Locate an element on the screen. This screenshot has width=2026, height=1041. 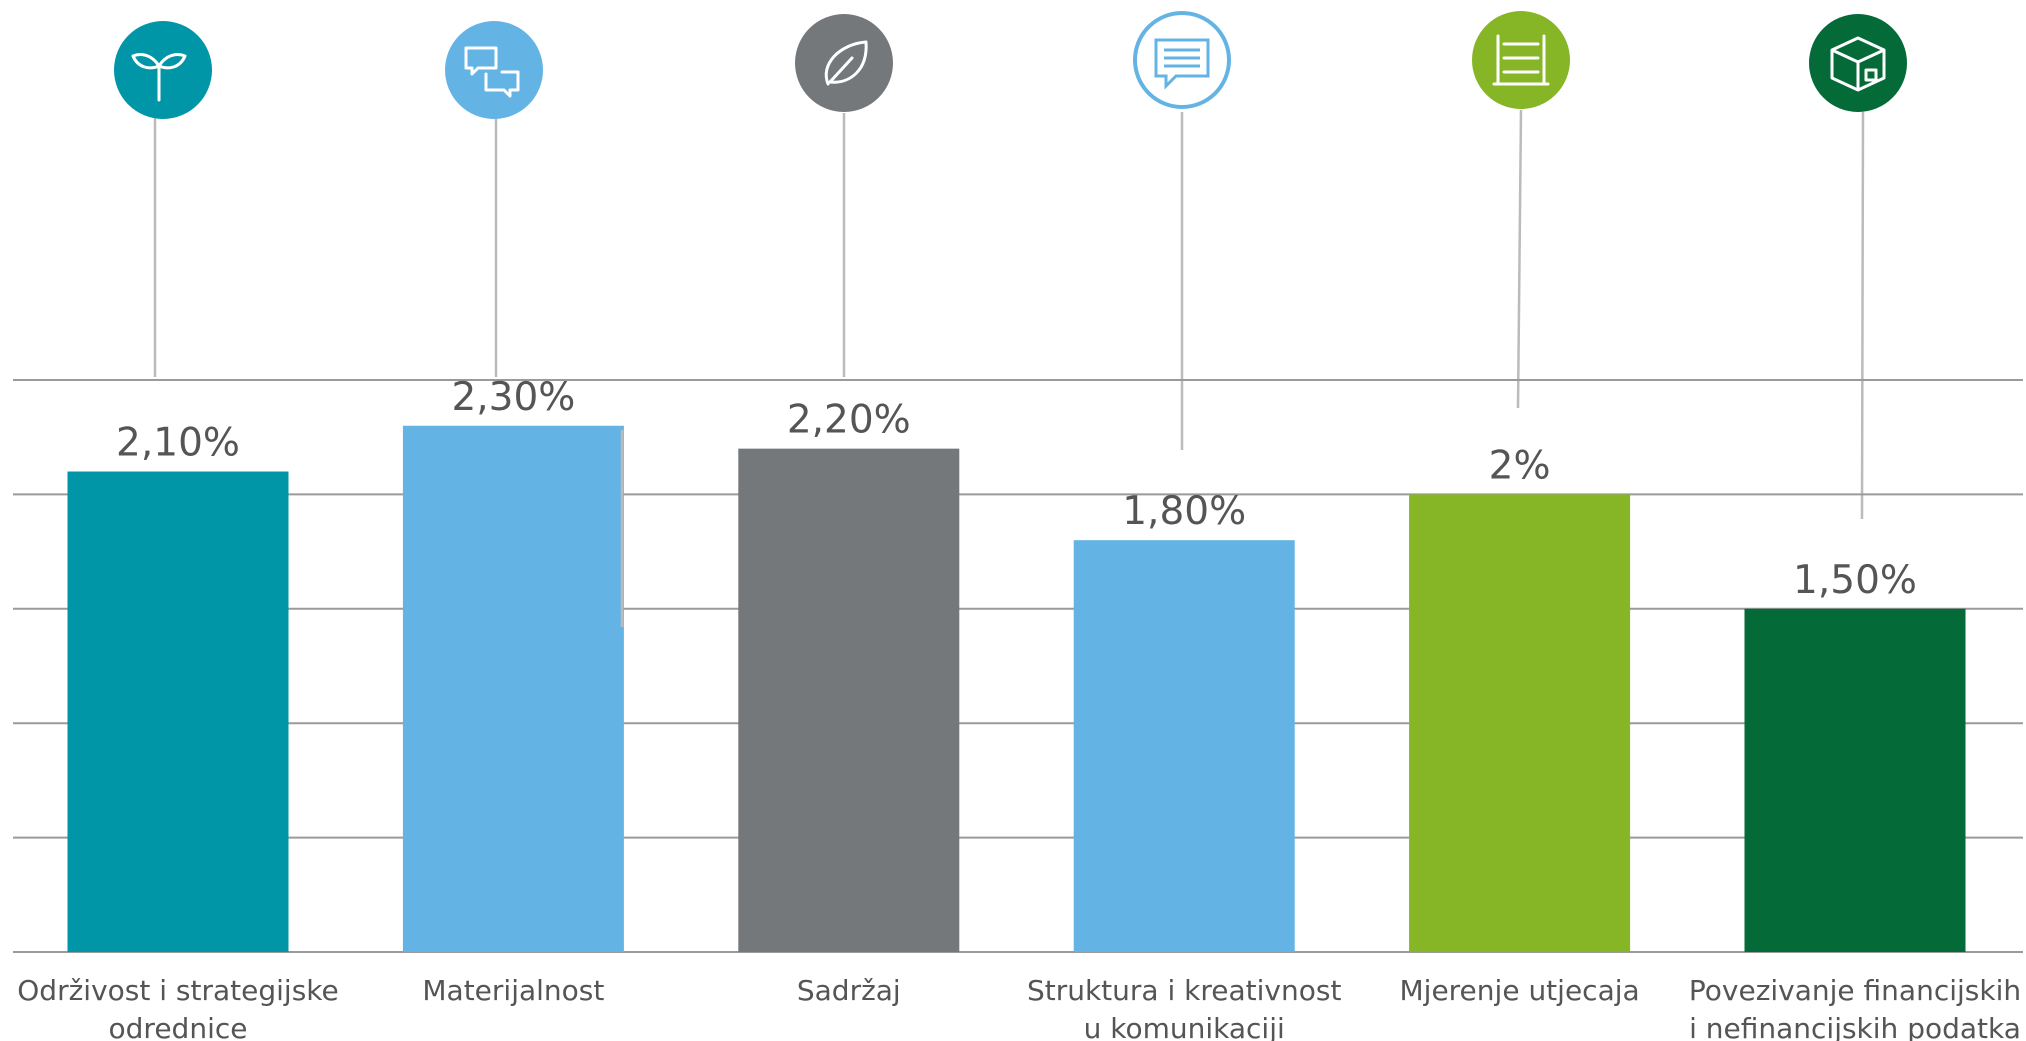
icon-leaf is located at coordinates (846, 63).